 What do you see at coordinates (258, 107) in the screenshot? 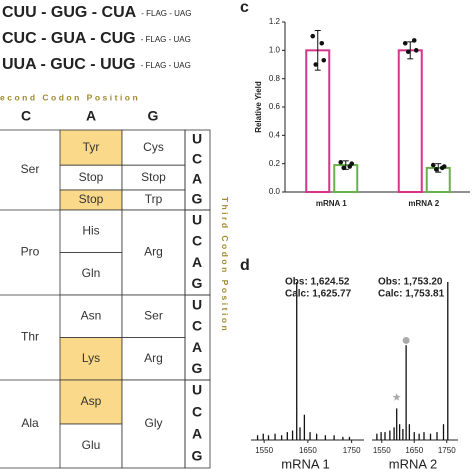
I see `y-axis-label: Relative Yield` at bounding box center [258, 107].